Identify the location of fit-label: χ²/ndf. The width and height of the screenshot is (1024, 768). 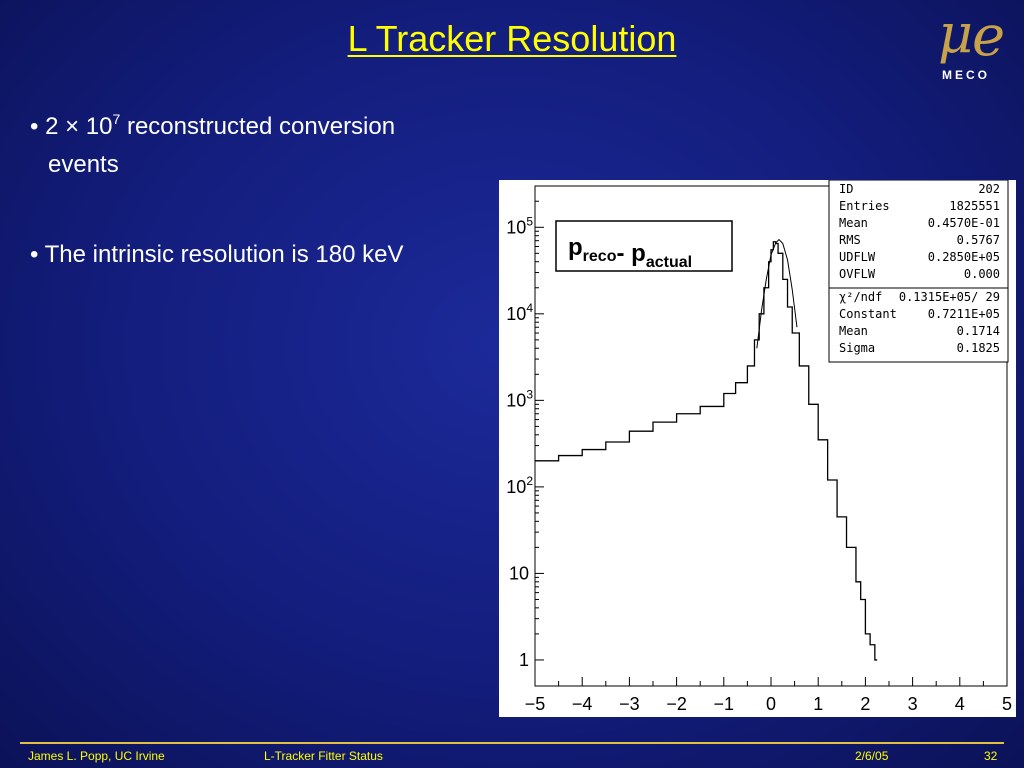
(860, 297).